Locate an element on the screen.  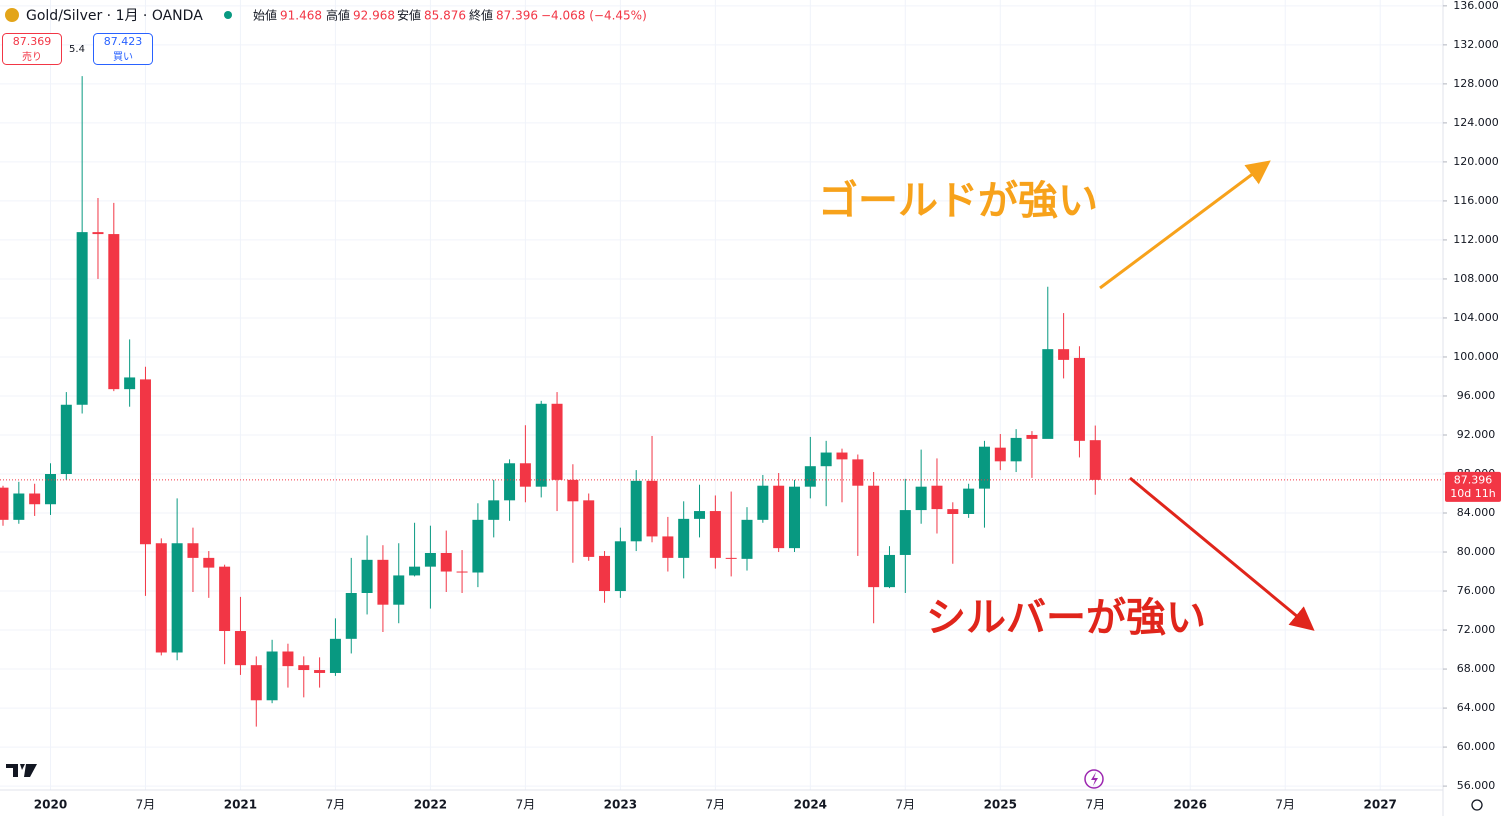
y-tick-label: 72.000 is located at coordinates (1476, 629).